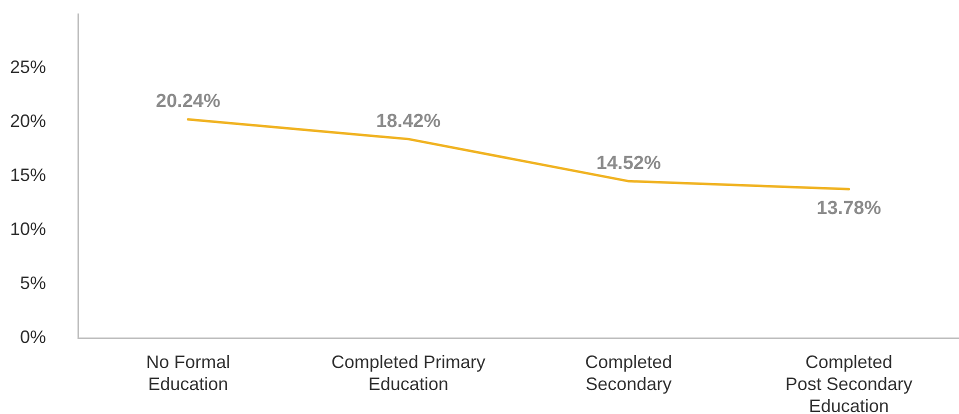 The image size is (959, 414). I want to click on y-tick-label: 5%, so click(33, 282).